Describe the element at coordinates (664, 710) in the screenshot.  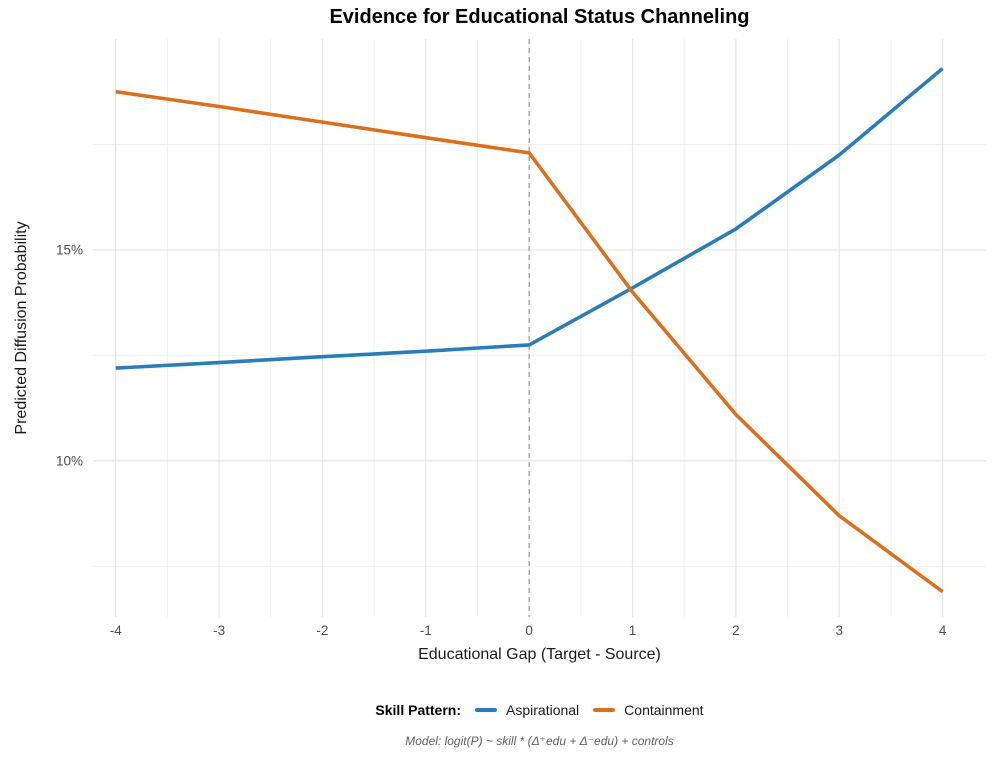
I see `legend-label-containment: Containment` at that location.